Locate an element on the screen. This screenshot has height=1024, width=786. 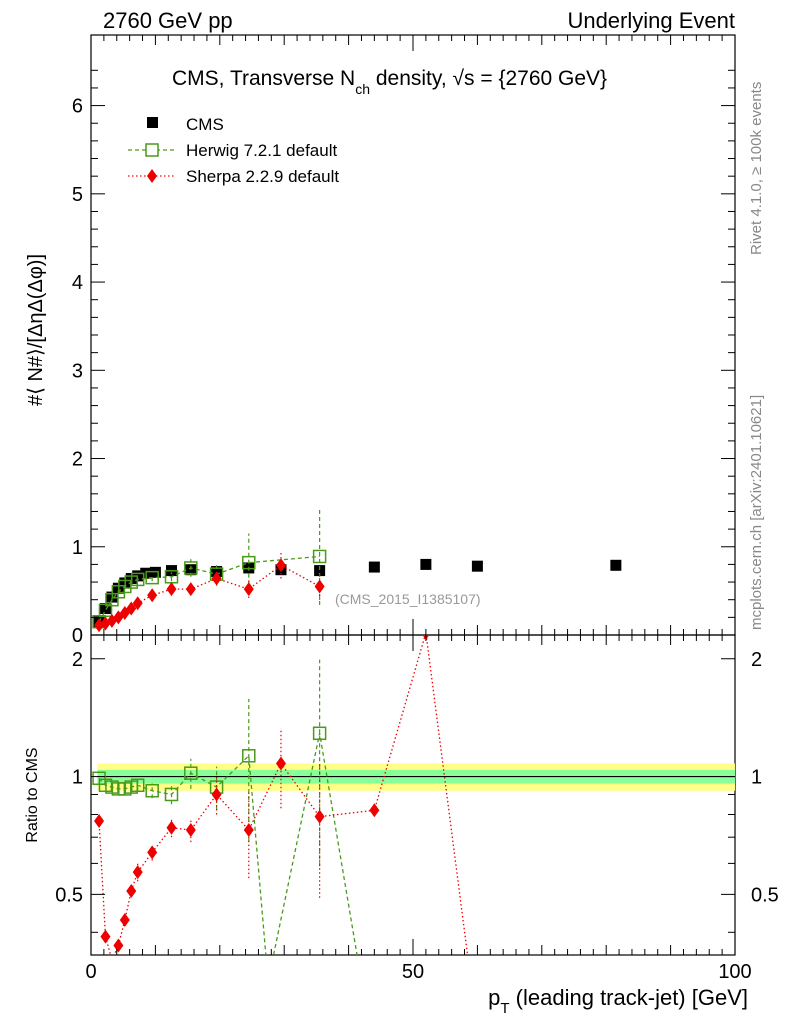
main-y-tick-label: 0 is located at coordinates (77, 636).